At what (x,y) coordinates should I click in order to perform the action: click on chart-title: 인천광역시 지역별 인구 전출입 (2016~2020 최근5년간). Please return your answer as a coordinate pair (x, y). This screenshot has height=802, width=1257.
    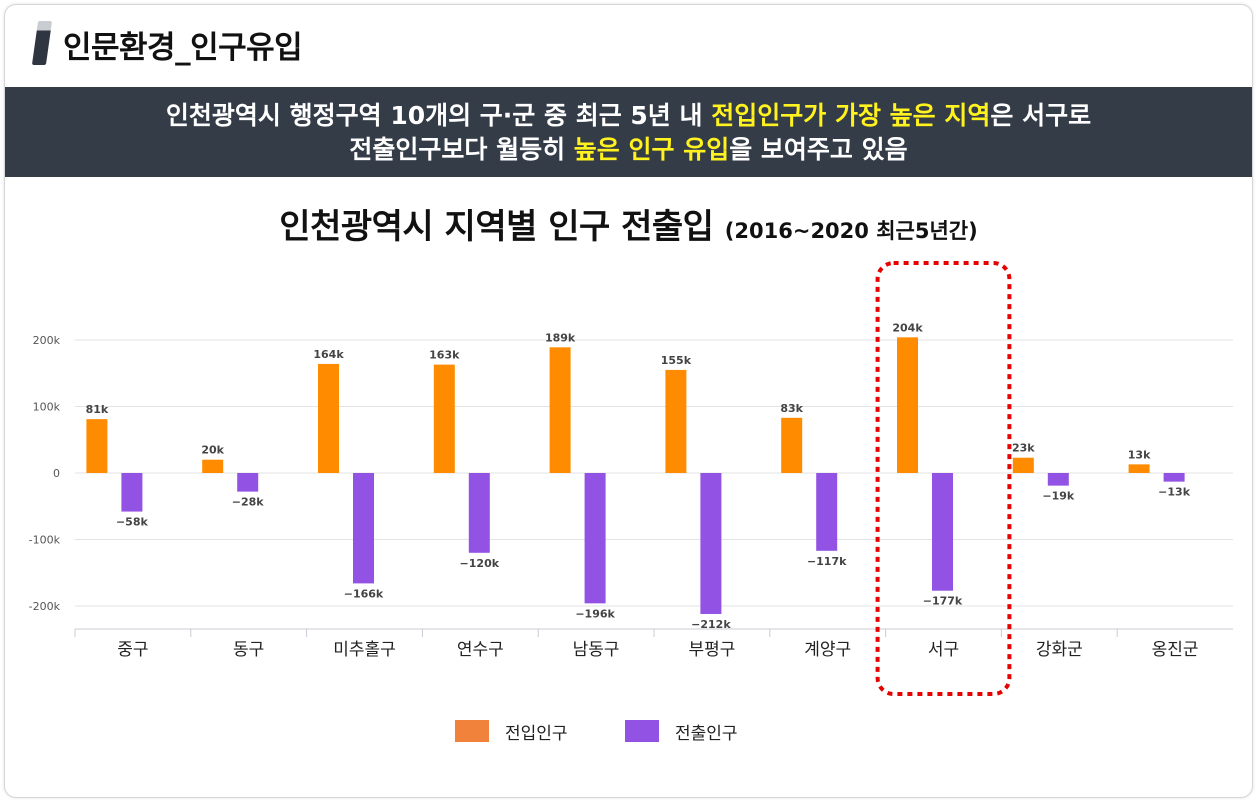
    Looking at the image, I should click on (628, 223).